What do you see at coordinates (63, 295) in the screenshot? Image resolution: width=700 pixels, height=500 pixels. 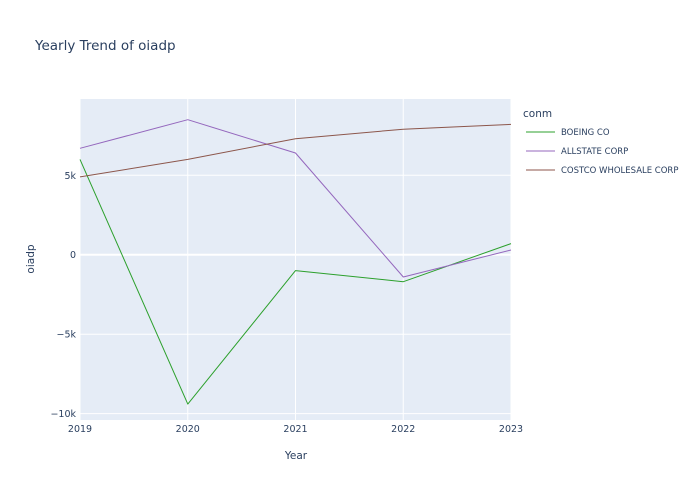 I see `y-axis-ticks: 5k 0 −5k −10k` at bounding box center [63, 295].